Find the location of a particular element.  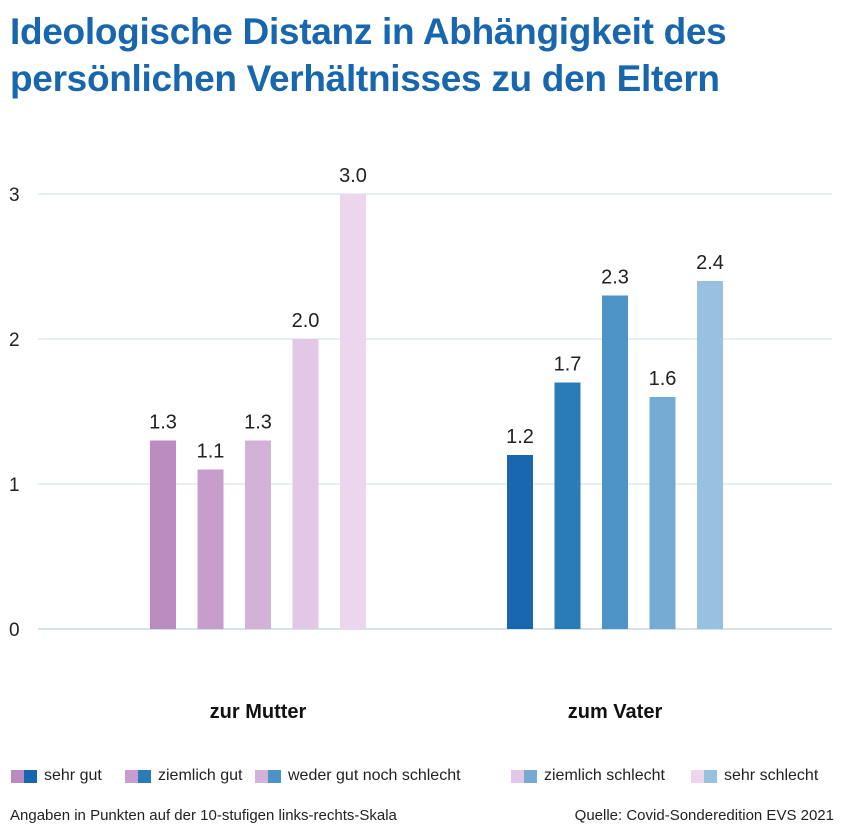

y-tick-label: 2 is located at coordinates (14, 340).